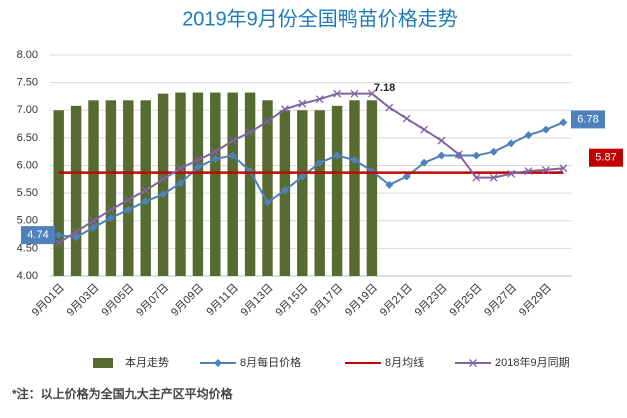  I want to click on legend-label: 8月每日价格, so click(270, 362).